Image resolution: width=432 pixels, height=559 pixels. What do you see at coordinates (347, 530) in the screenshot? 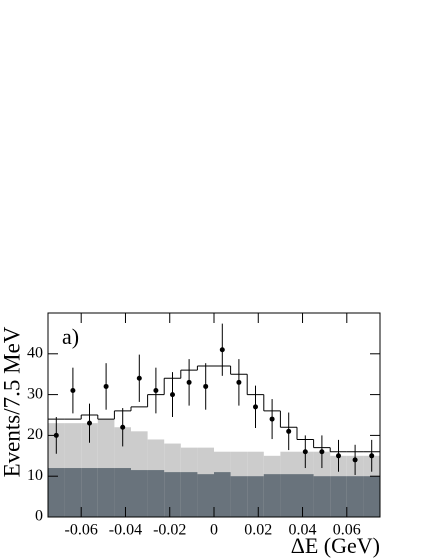
I see `x-tick-label: 0.06` at bounding box center [347, 530].